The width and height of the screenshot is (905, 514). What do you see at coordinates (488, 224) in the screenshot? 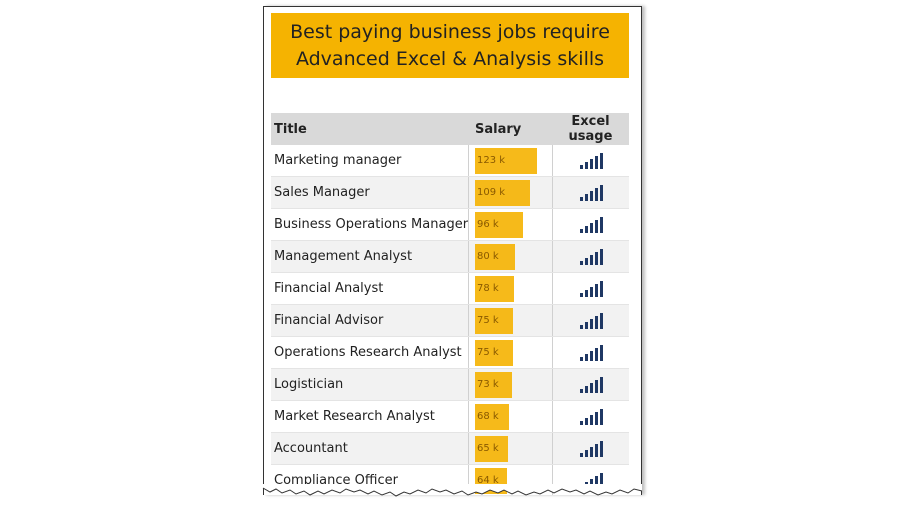
I see `salary-label: 96 k` at bounding box center [488, 224].